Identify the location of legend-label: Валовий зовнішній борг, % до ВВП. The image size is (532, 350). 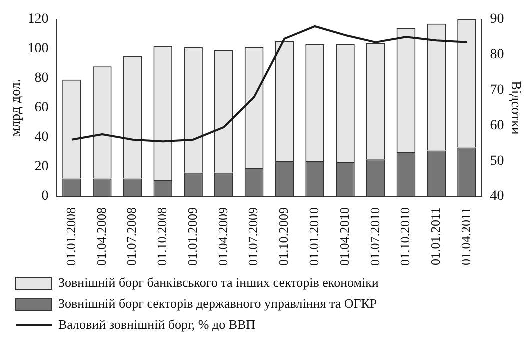
(157, 324).